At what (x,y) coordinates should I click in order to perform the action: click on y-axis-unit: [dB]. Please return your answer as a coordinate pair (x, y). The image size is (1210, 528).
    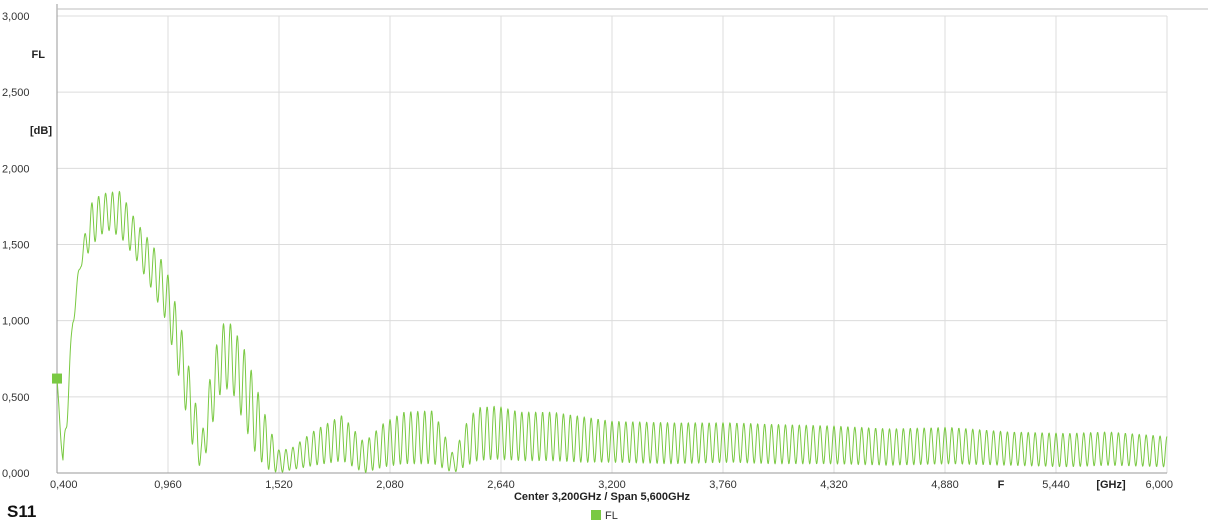
    Looking at the image, I should click on (41, 131).